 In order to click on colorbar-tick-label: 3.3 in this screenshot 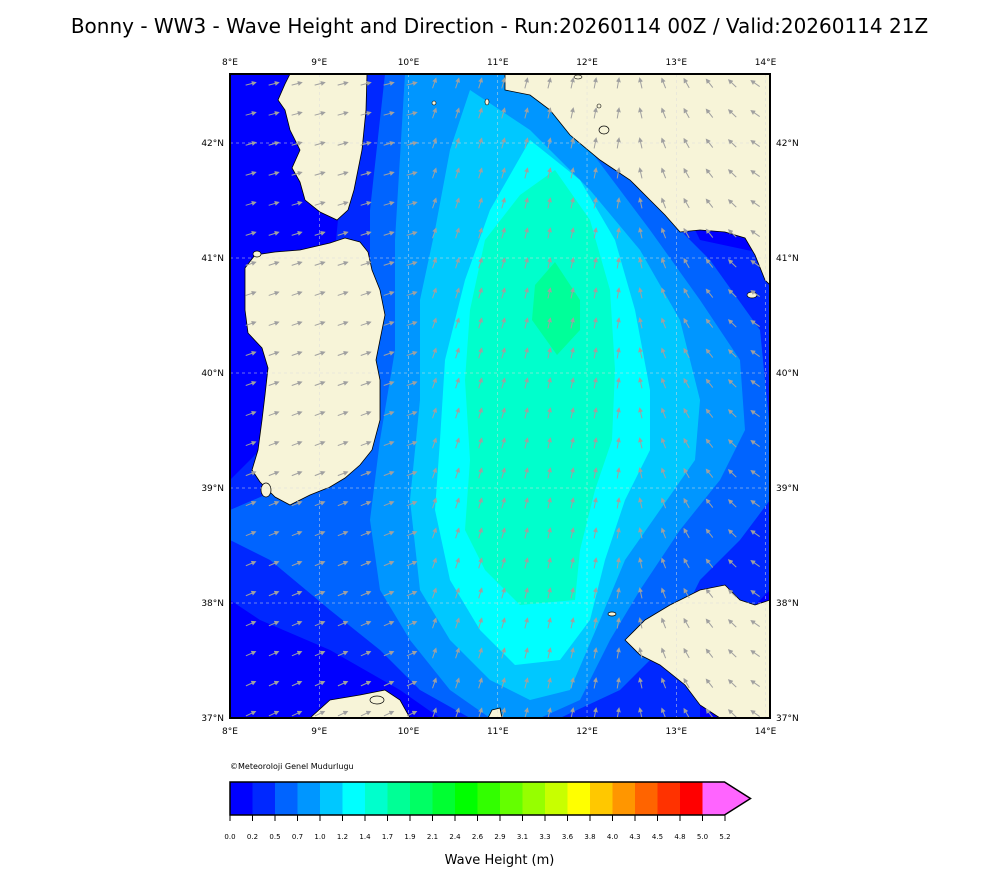, I will do `click(545, 837)`.